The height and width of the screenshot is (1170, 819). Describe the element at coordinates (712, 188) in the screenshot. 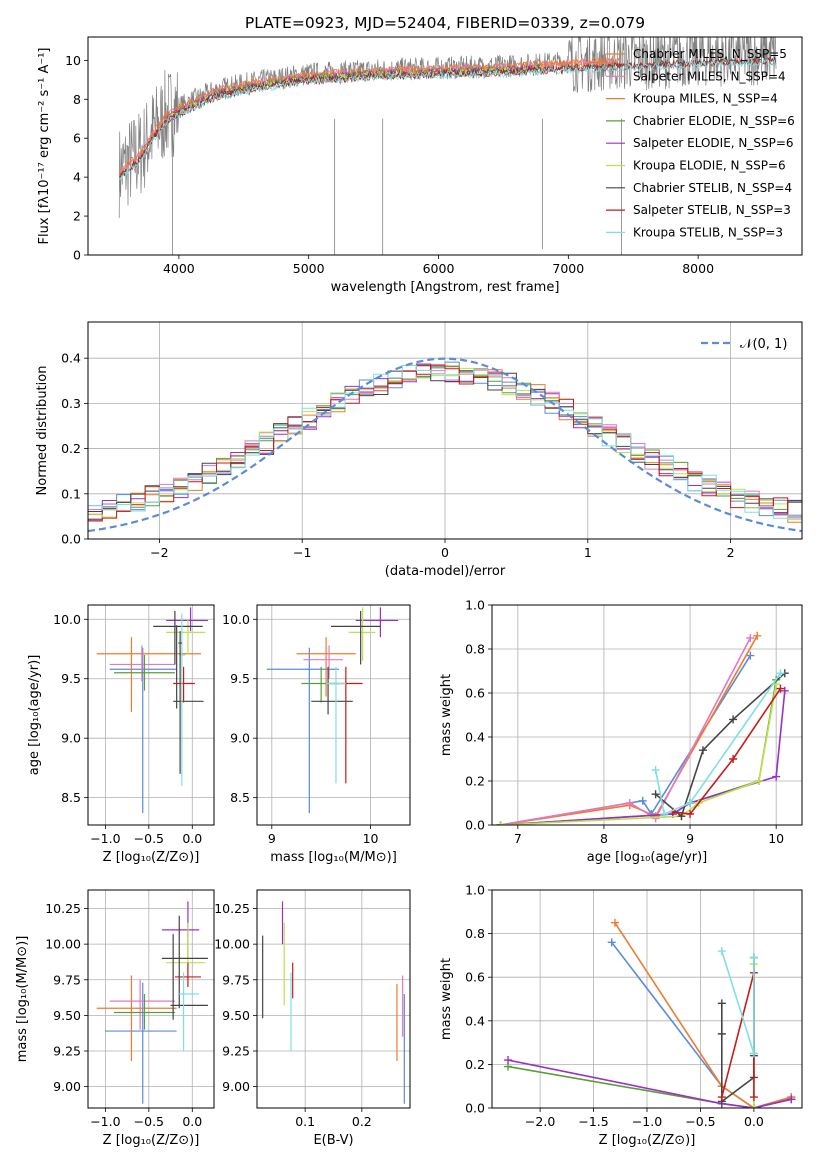

I see `legend-entry: Chabrier STELIB, N_SSP=4` at that location.